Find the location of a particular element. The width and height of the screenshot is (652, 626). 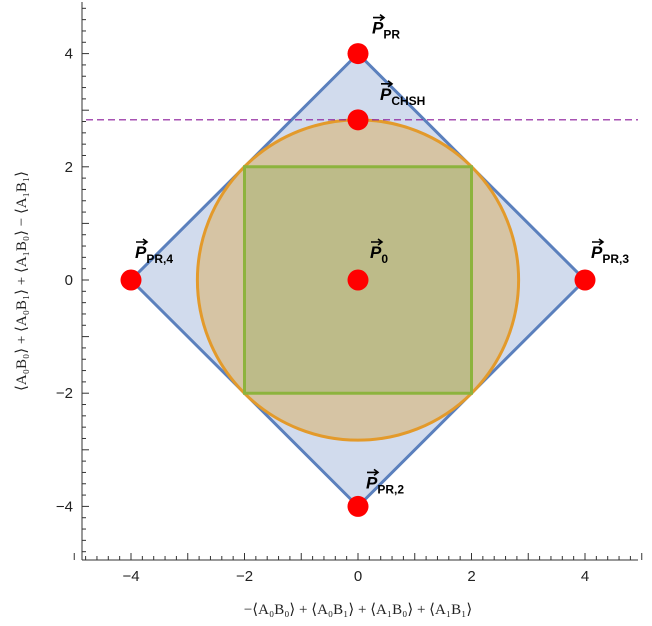

x-ticks: −4 −2 0 2 4 is located at coordinates (358, 569).